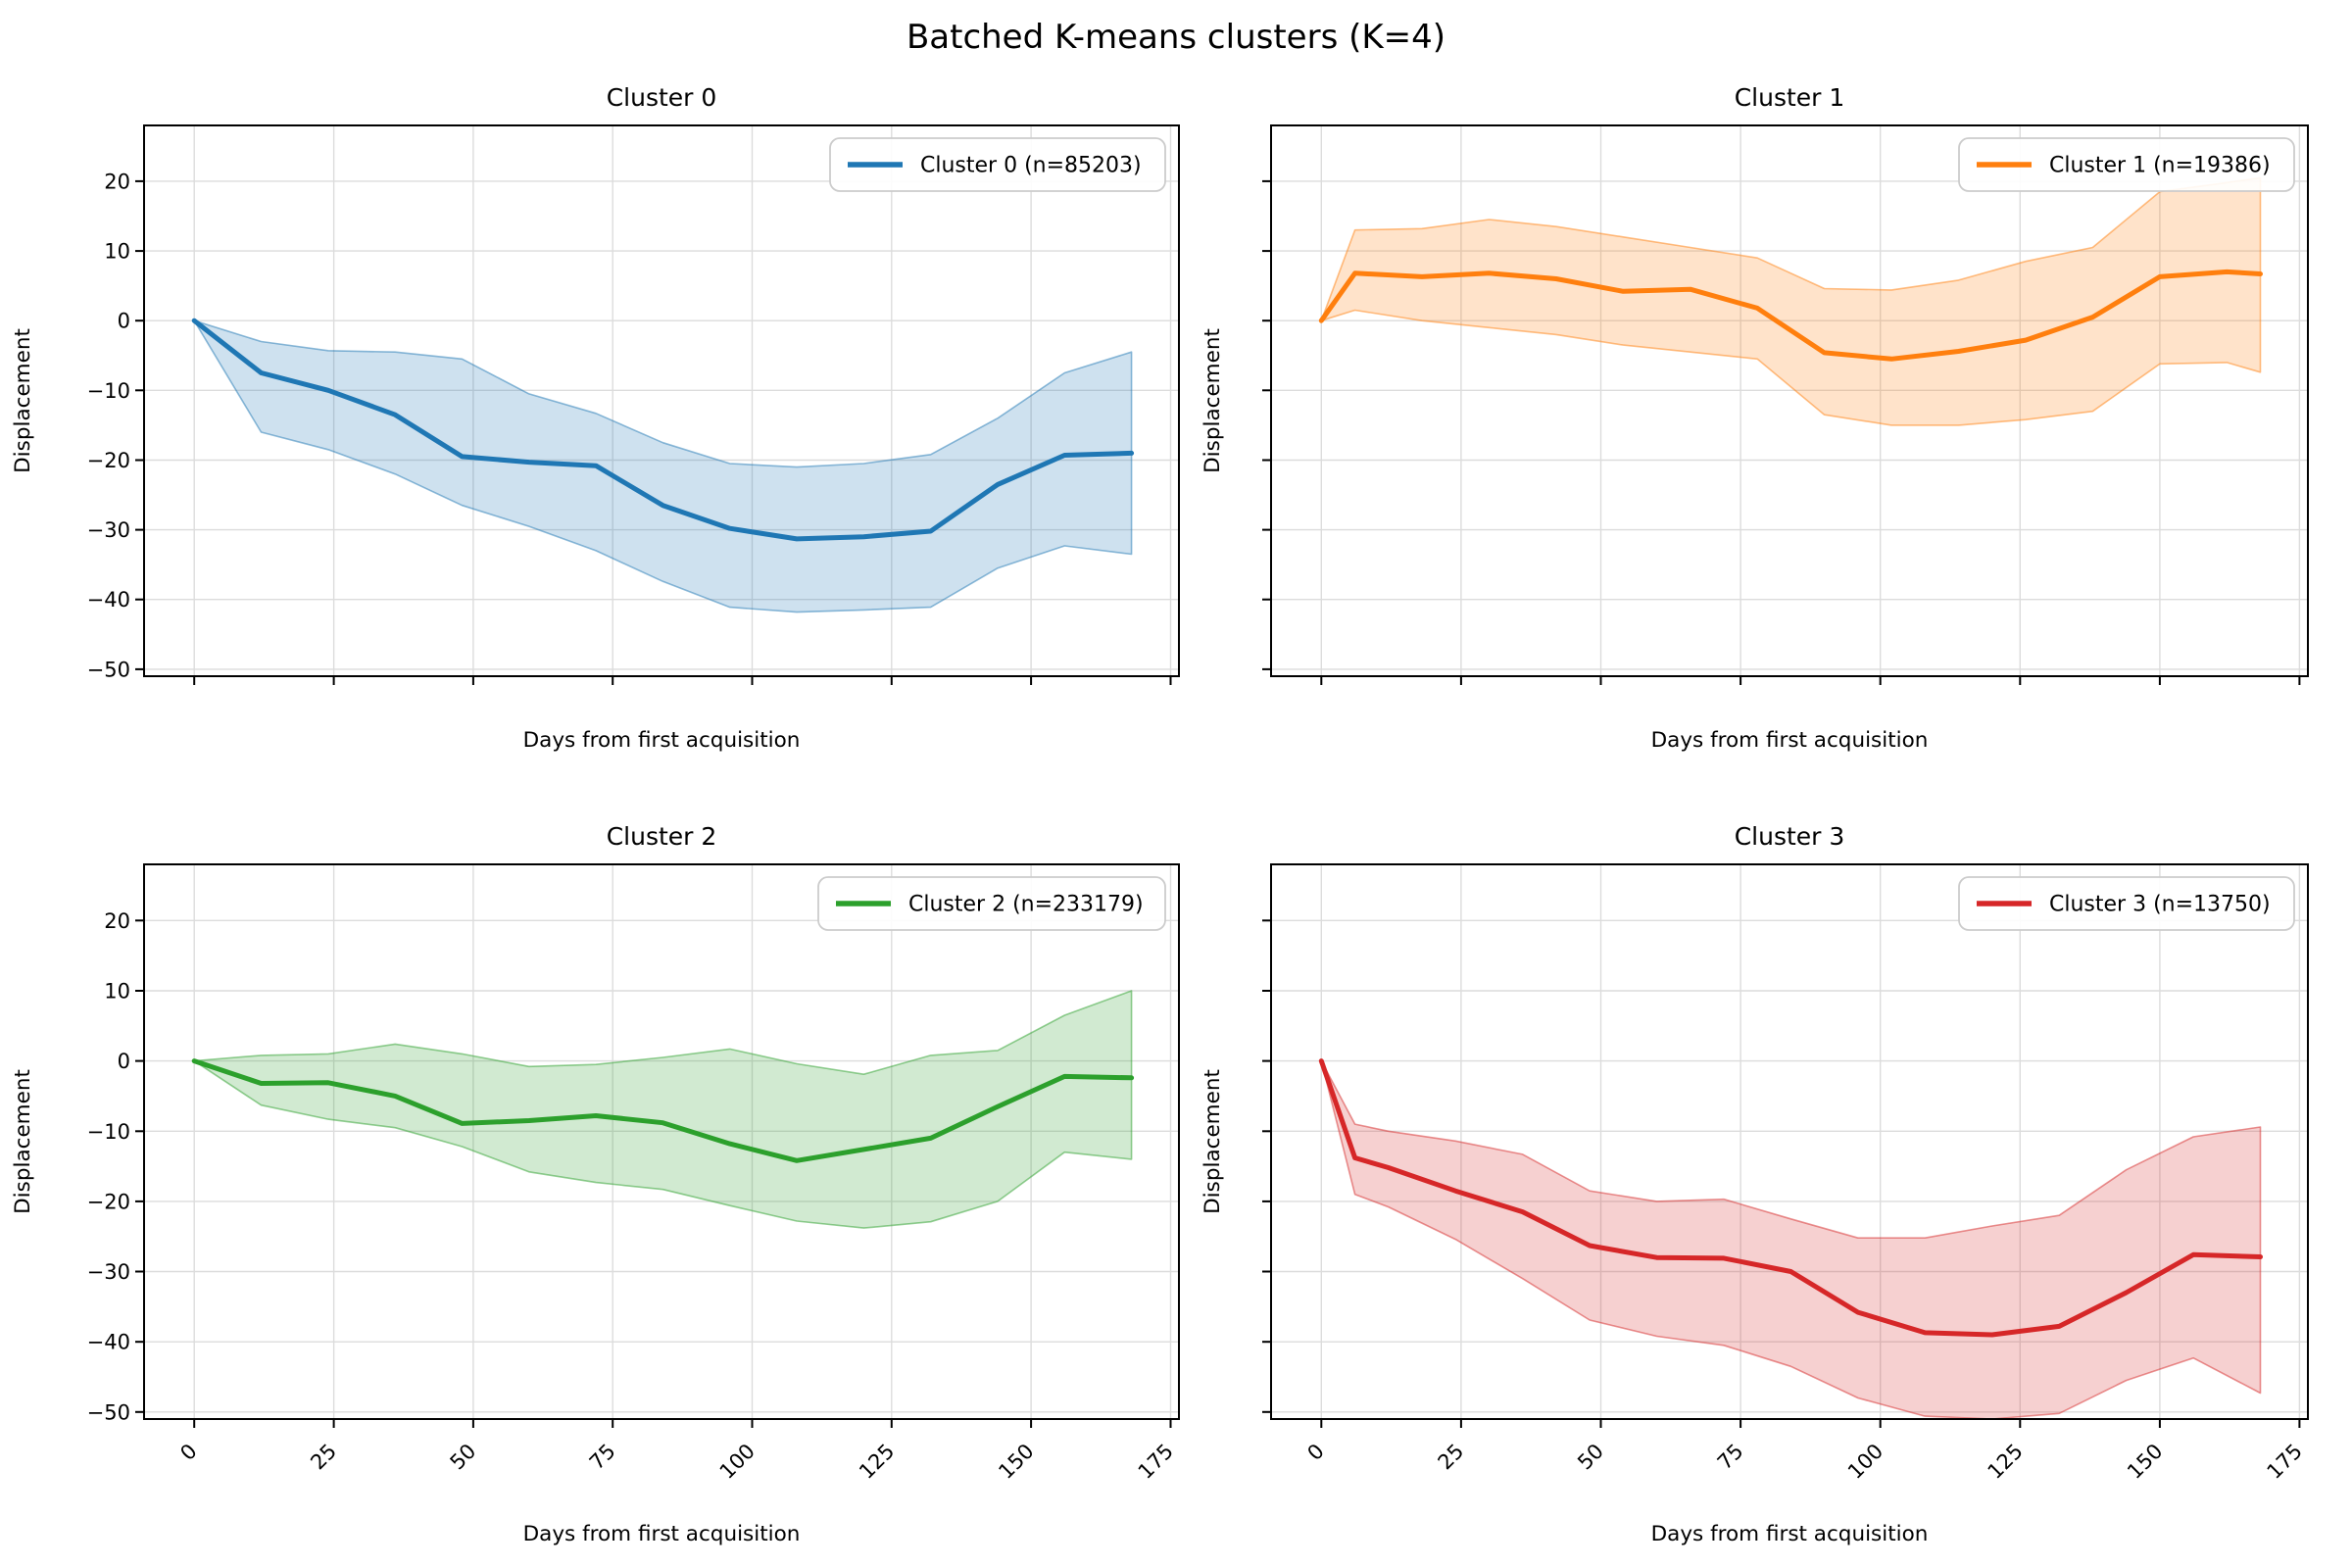  I want to click on cluster-0-mean-line, so click(663, 430).